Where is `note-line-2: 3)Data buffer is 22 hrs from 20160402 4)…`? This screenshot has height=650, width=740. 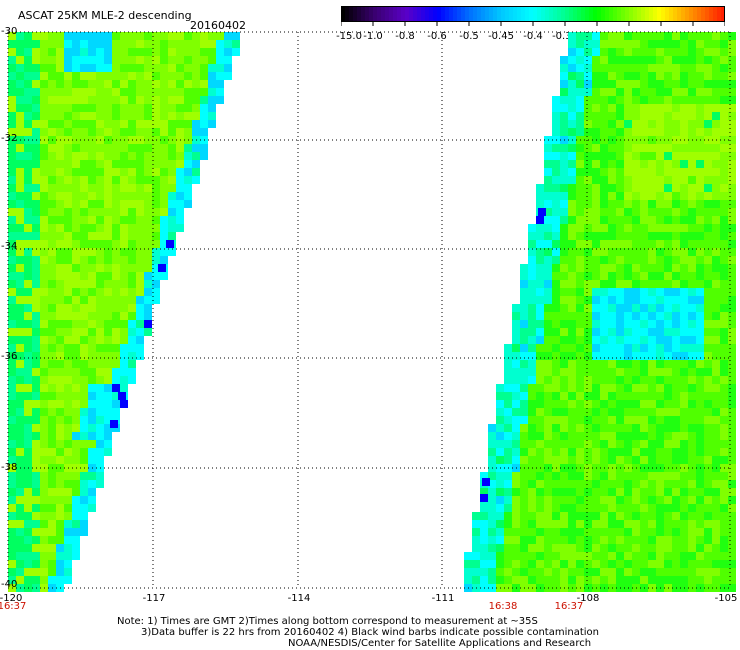 note-line-2: 3)Data buffer is 22 hrs from 20160402 4)… is located at coordinates (370, 632).